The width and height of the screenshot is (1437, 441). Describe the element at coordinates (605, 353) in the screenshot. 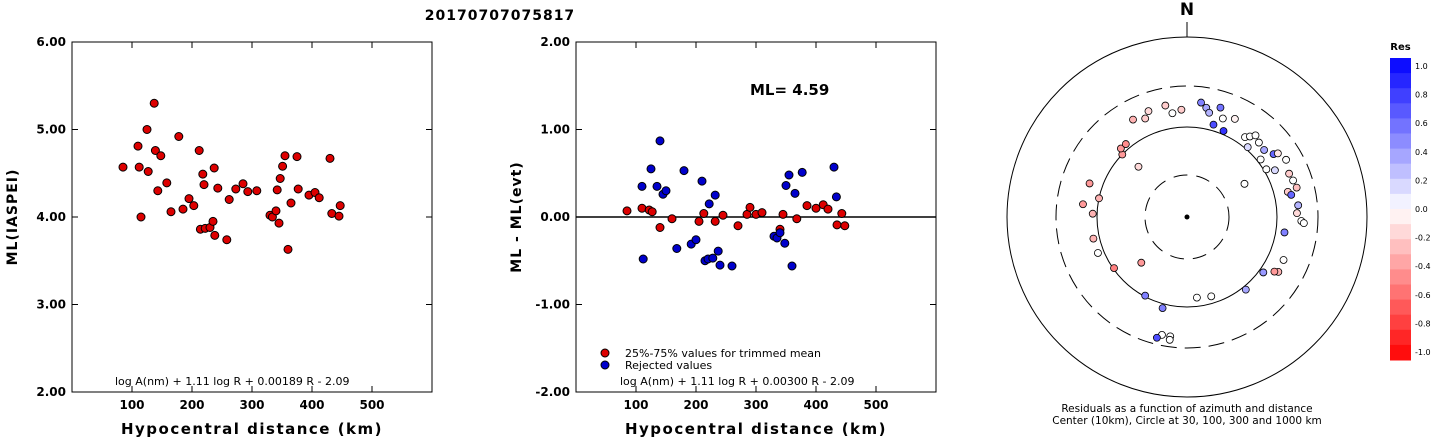

I see `legend-marker` at that location.